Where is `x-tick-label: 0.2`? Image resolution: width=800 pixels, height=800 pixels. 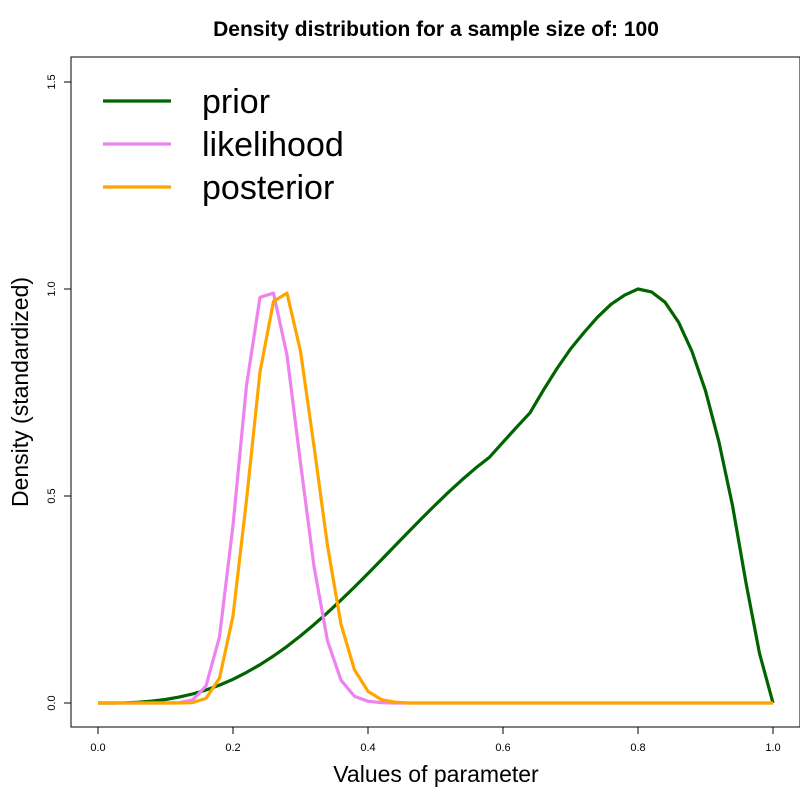 x-tick-label: 0.2 is located at coordinates (232, 748).